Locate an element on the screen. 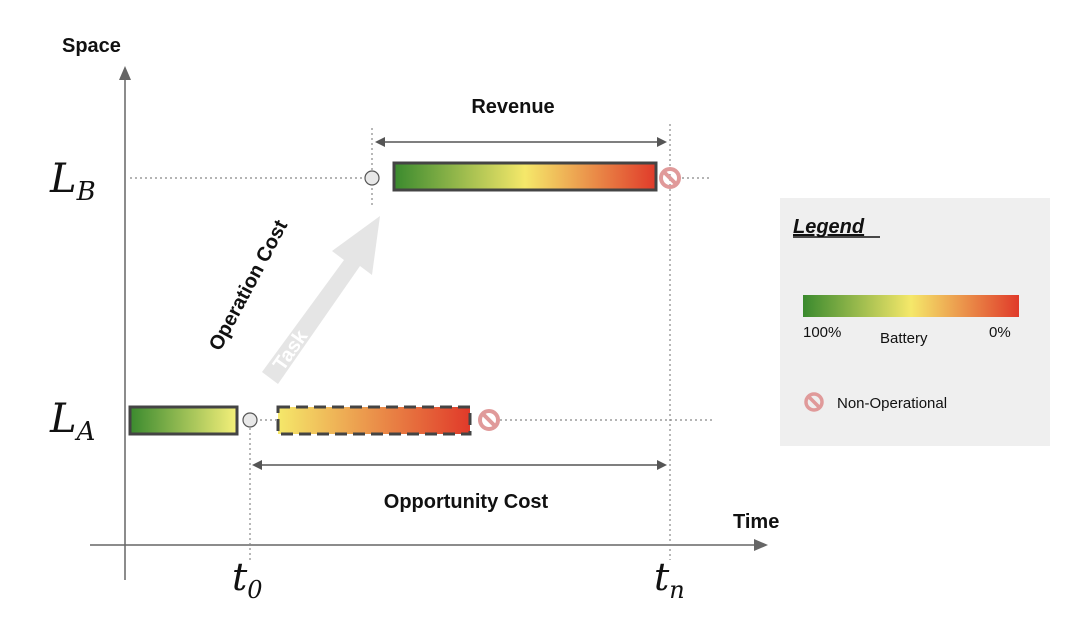 This screenshot has height=622, width=1074. legend-non-operational-icon is located at coordinates (814, 402).